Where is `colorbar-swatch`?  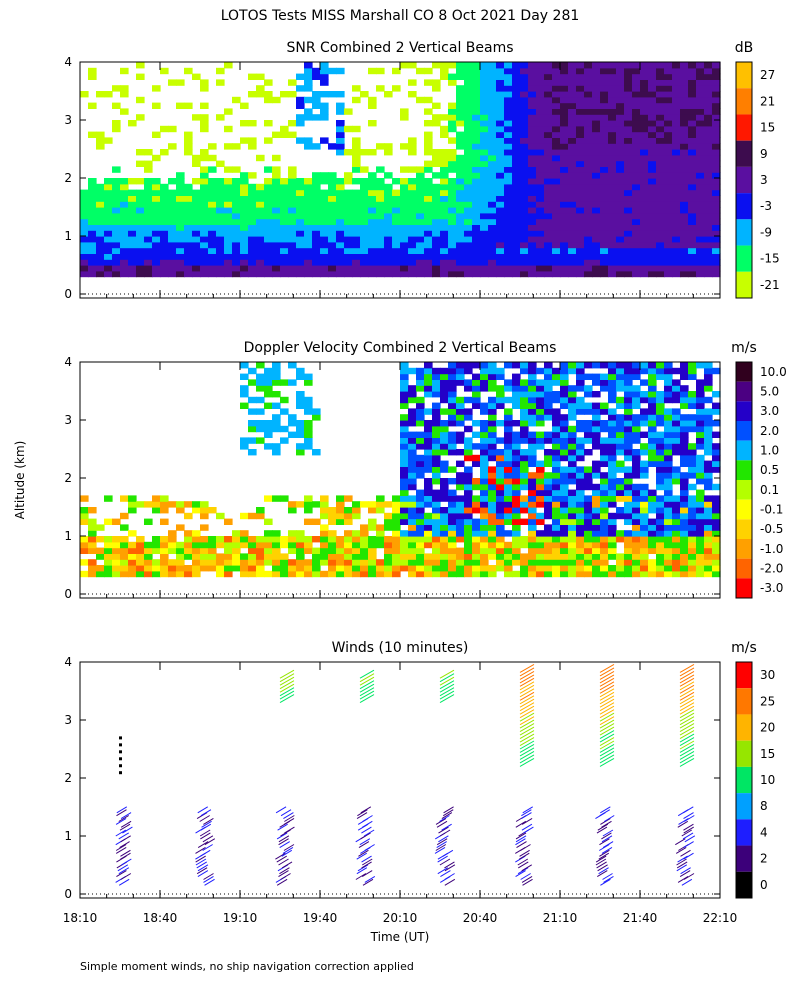 colorbar-swatch is located at coordinates (744, 588).